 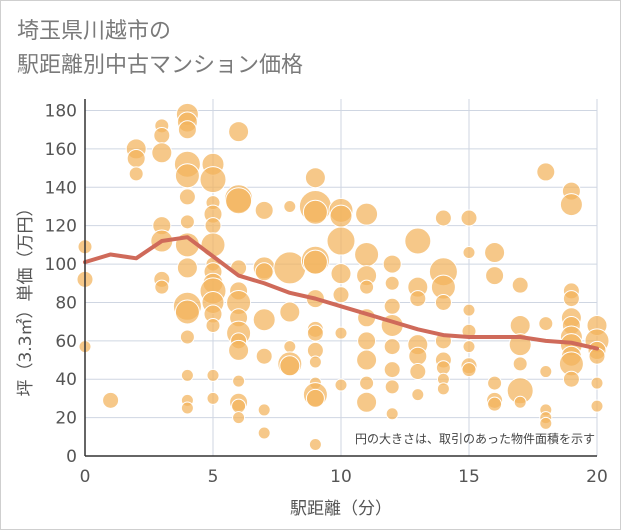 What do you see at coordinates (160, 65) in the screenshot?
I see `chart-title-line-2: 駅距離別中古マンション価格` at bounding box center [160, 65].